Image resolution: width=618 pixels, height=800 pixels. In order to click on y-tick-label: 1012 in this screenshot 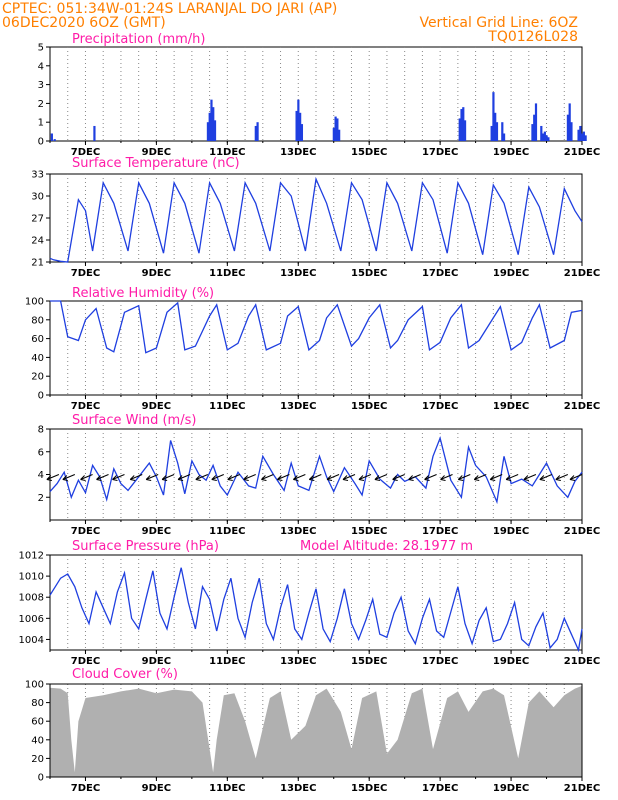, I will do `click(31, 556)`.